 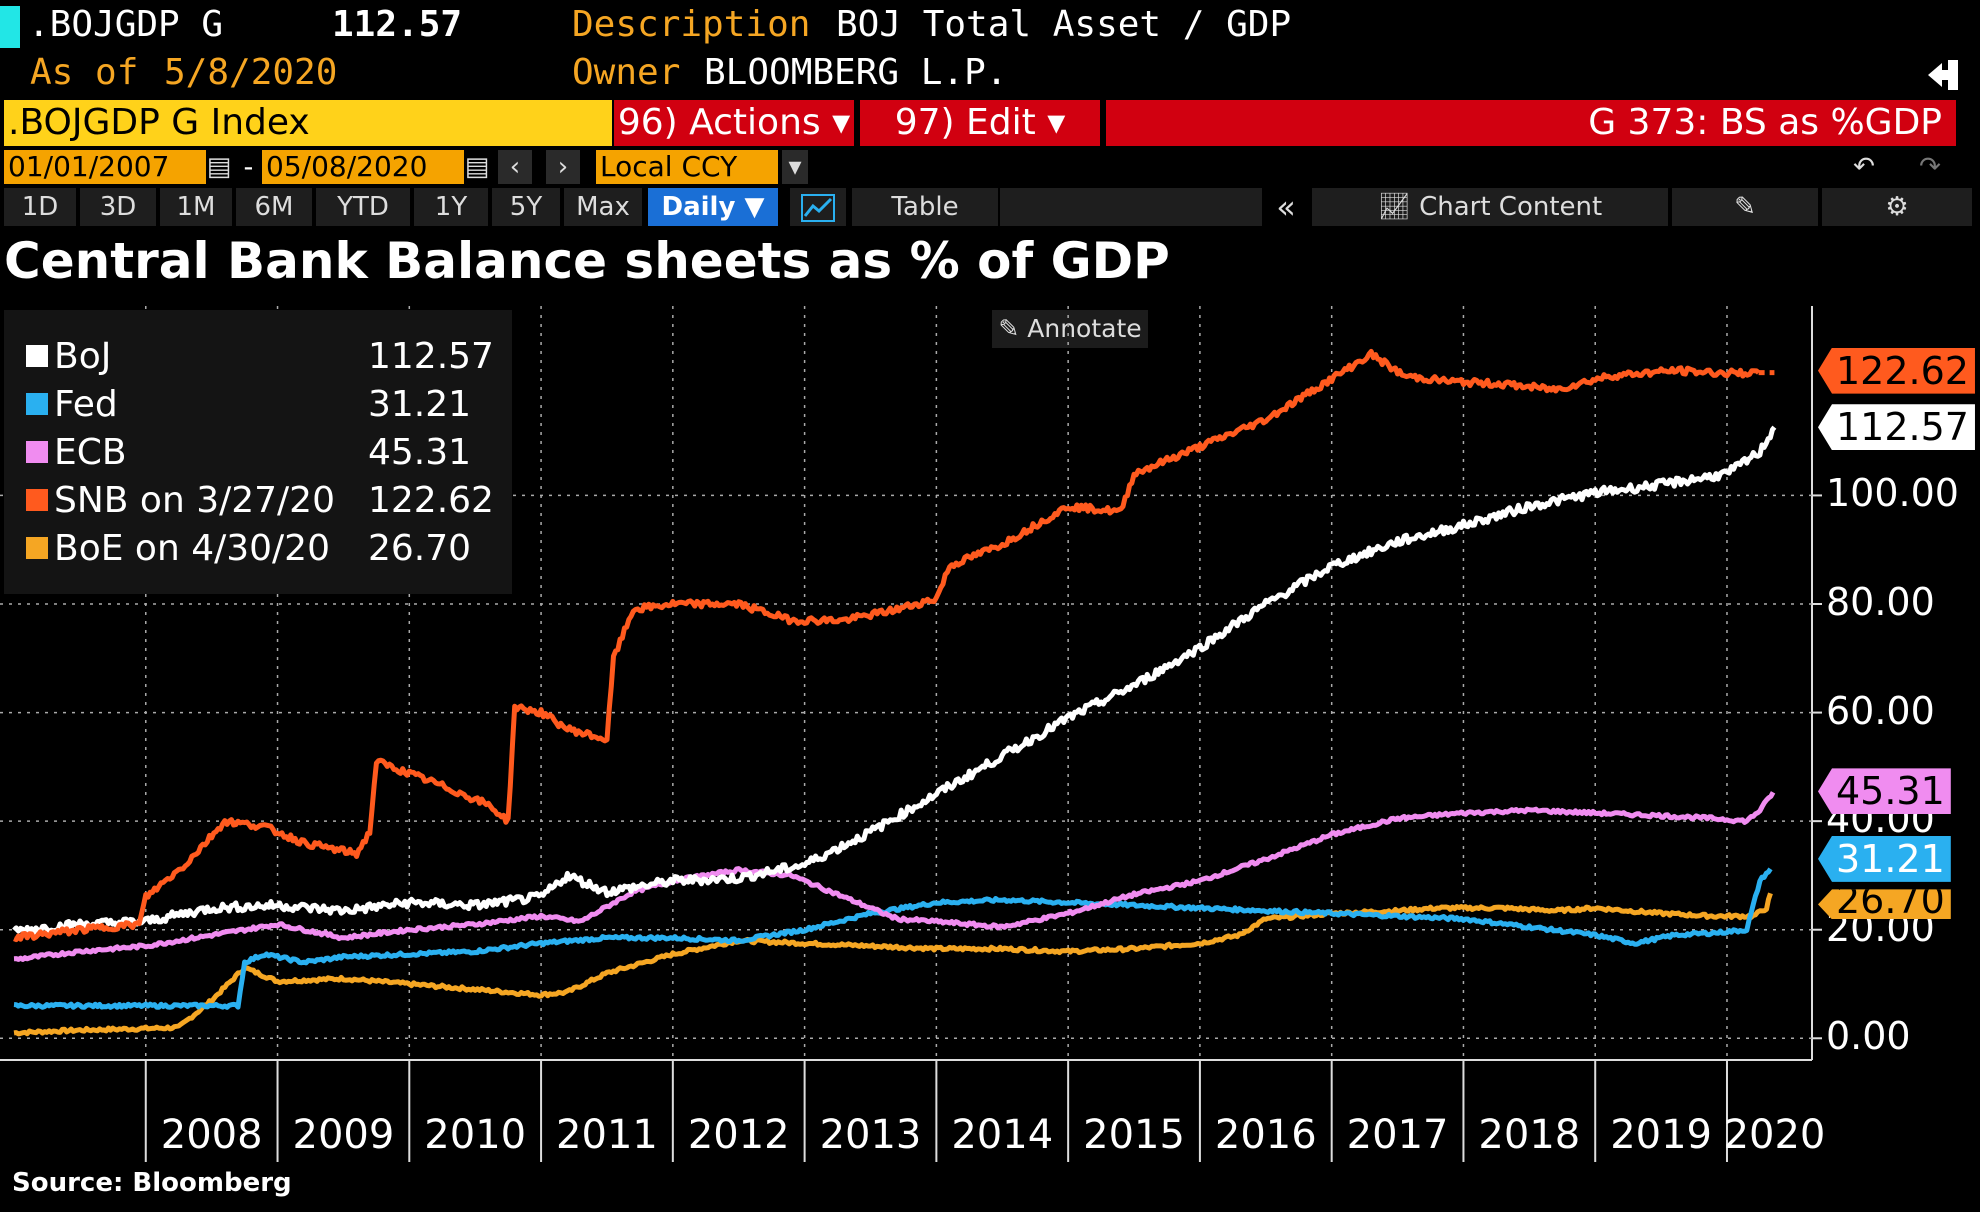 What do you see at coordinates (856, 72) in the screenshot?
I see `owner-value: BLOOMBERG L.P.` at bounding box center [856, 72].